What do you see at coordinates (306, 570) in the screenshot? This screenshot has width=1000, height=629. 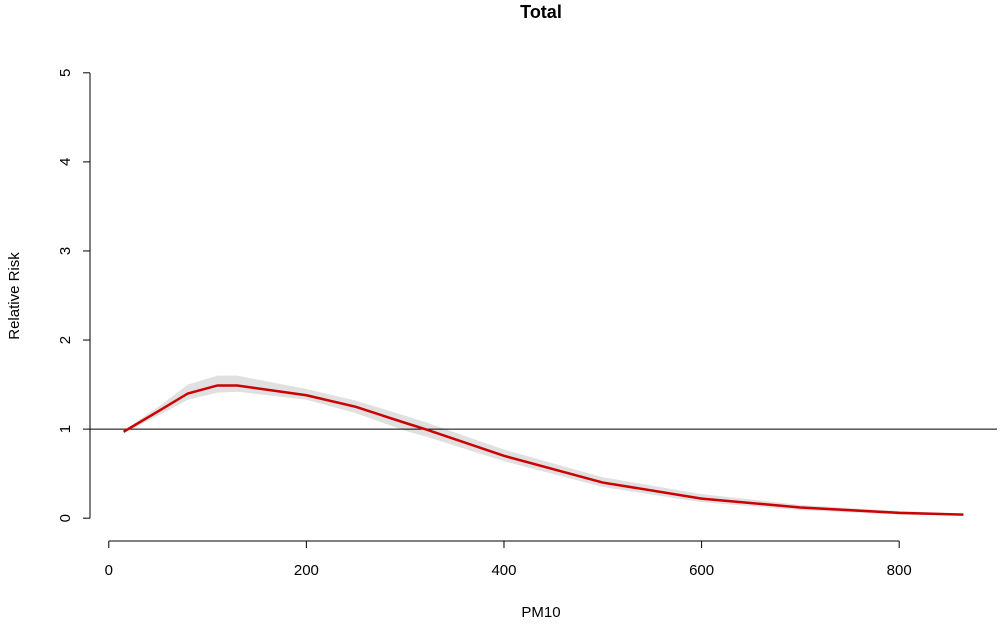 I see `x-tick-label: 200` at bounding box center [306, 570].